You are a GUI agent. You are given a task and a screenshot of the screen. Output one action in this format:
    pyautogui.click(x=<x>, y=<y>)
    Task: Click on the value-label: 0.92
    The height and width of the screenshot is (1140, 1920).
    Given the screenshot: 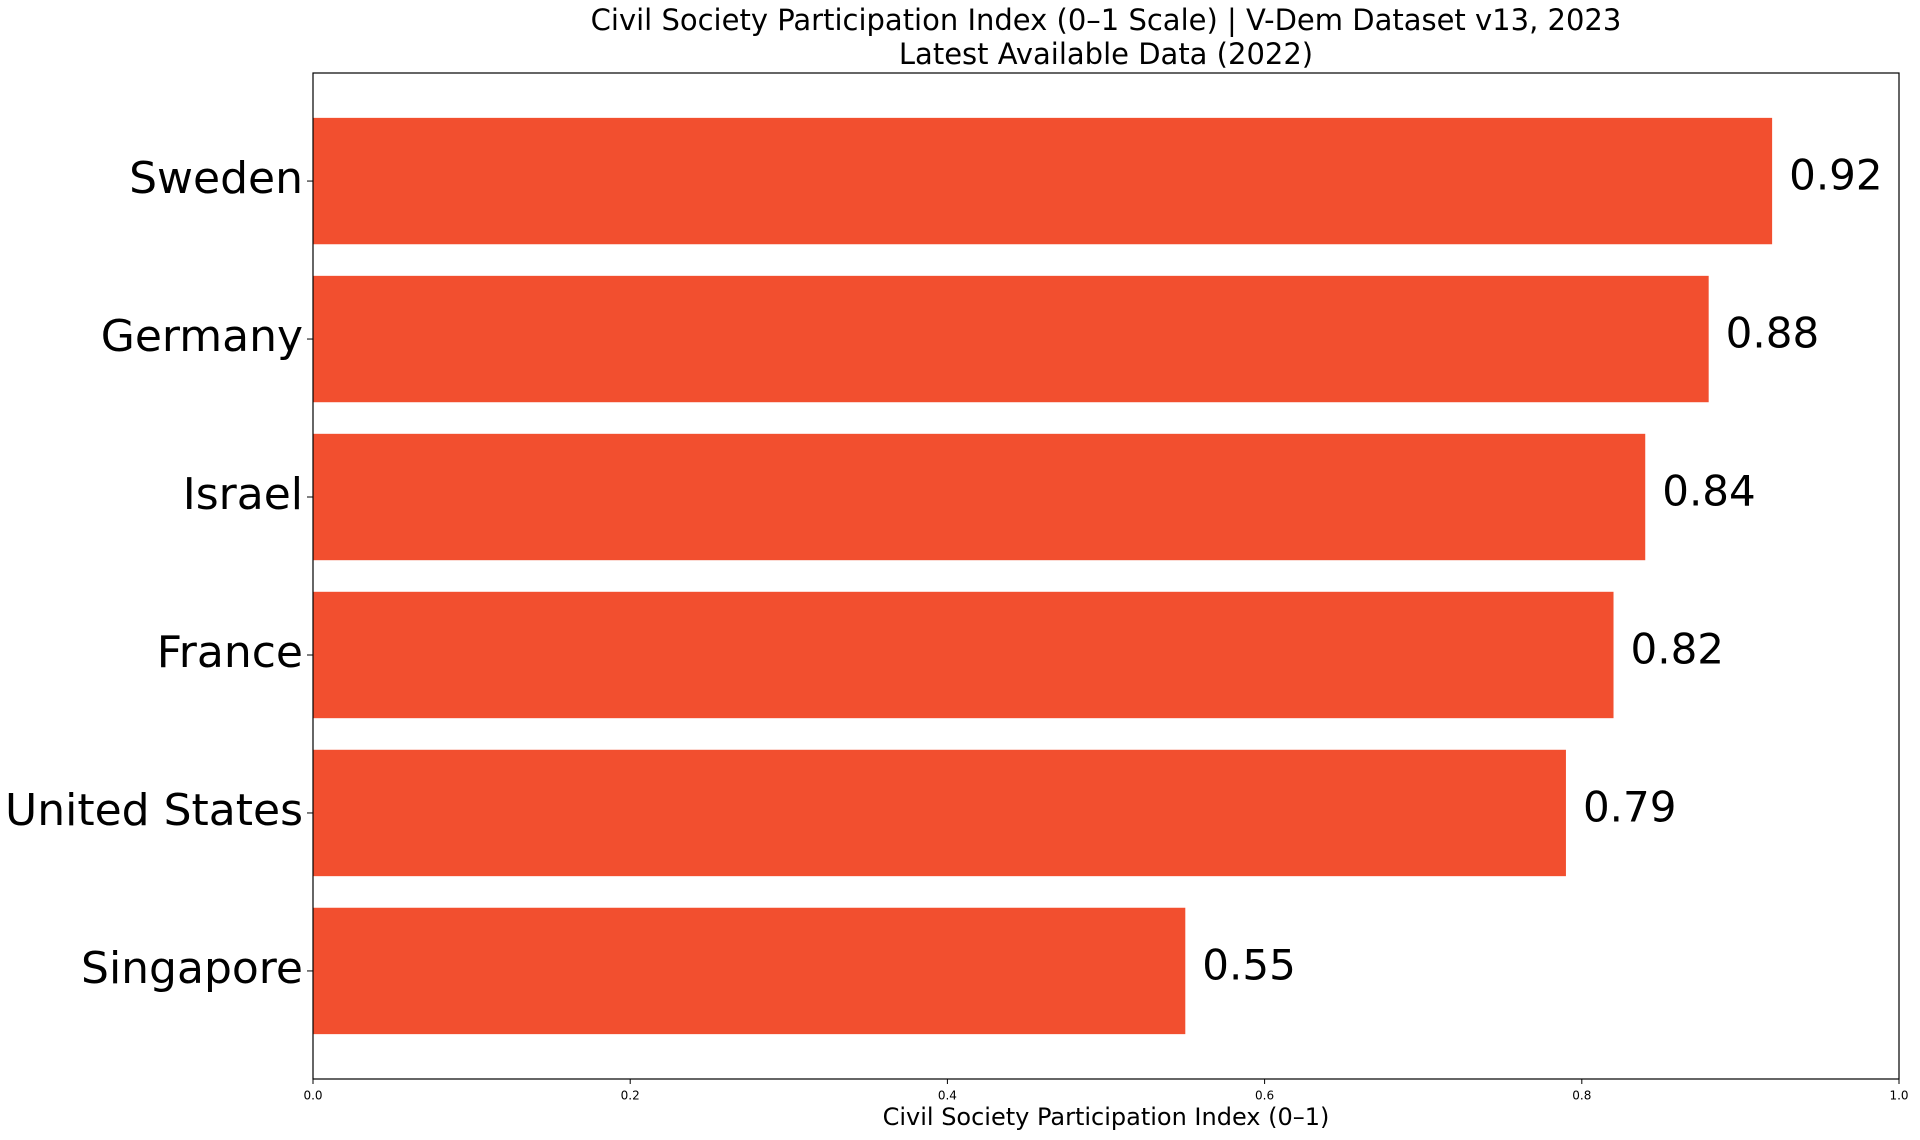 What is the action you would take?
    pyautogui.click(x=1836, y=175)
    